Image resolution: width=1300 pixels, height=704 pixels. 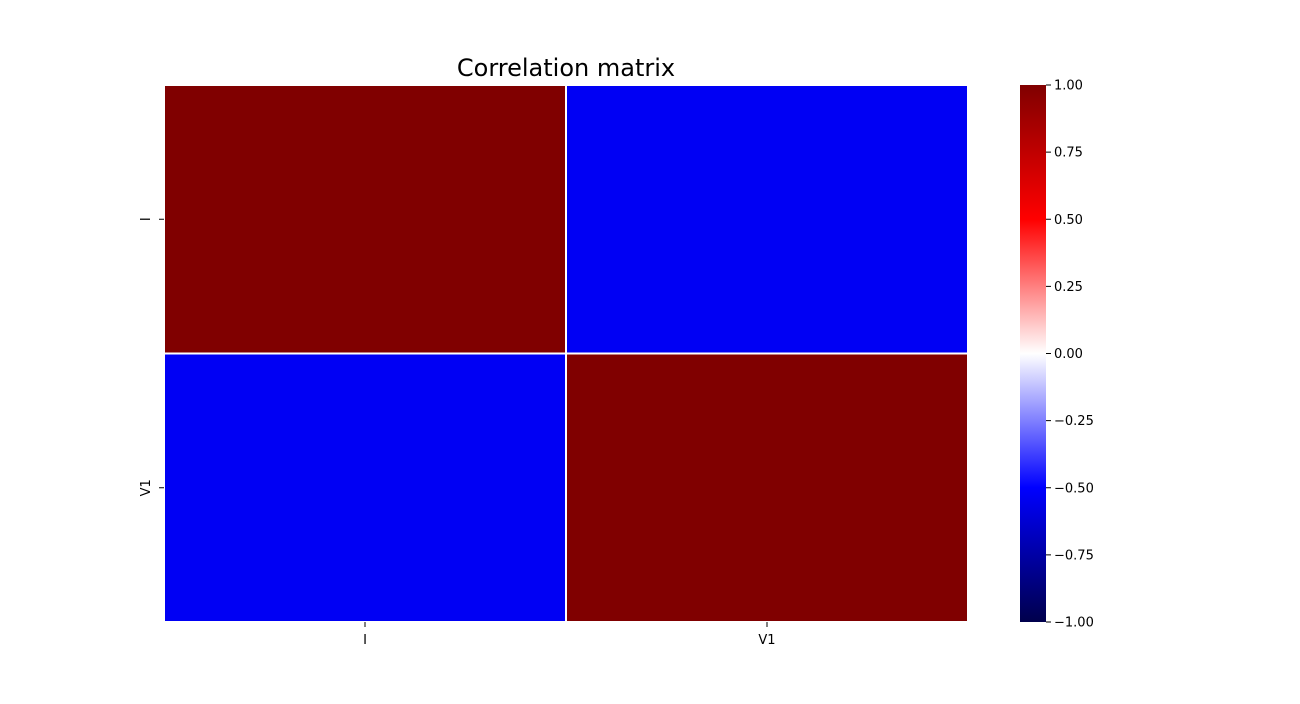 What do you see at coordinates (1068, 86) in the screenshot?
I see `colorbar-tick-label: 1.00` at bounding box center [1068, 86].